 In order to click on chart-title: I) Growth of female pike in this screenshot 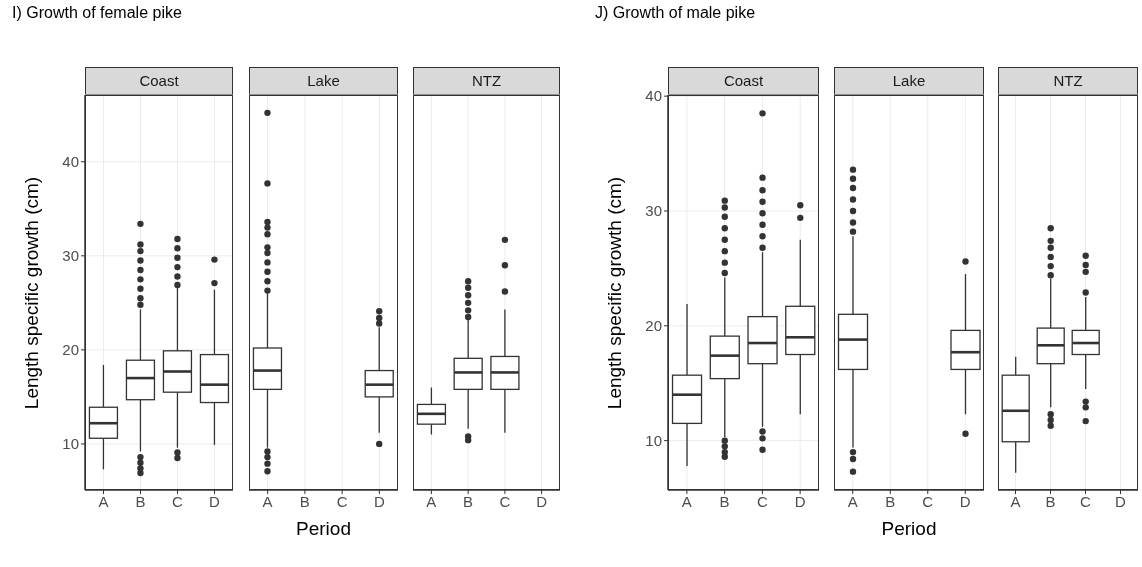, I will do `click(97, 13)`.